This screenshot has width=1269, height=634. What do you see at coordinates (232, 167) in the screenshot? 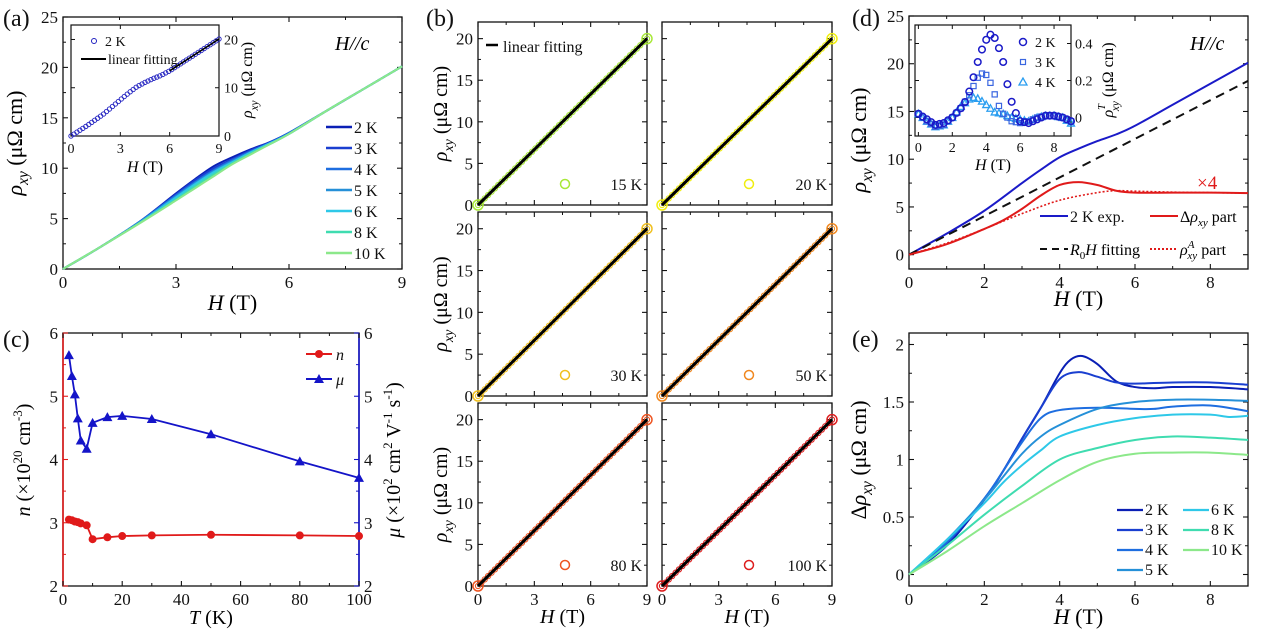
I see `series-line-10K` at bounding box center [232, 167].